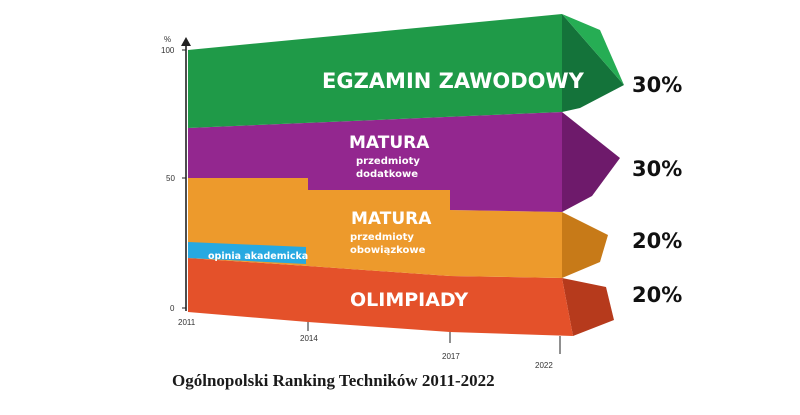 This screenshot has height=415, width=800. I want to click on y-tick-label-50: 50, so click(170, 178).